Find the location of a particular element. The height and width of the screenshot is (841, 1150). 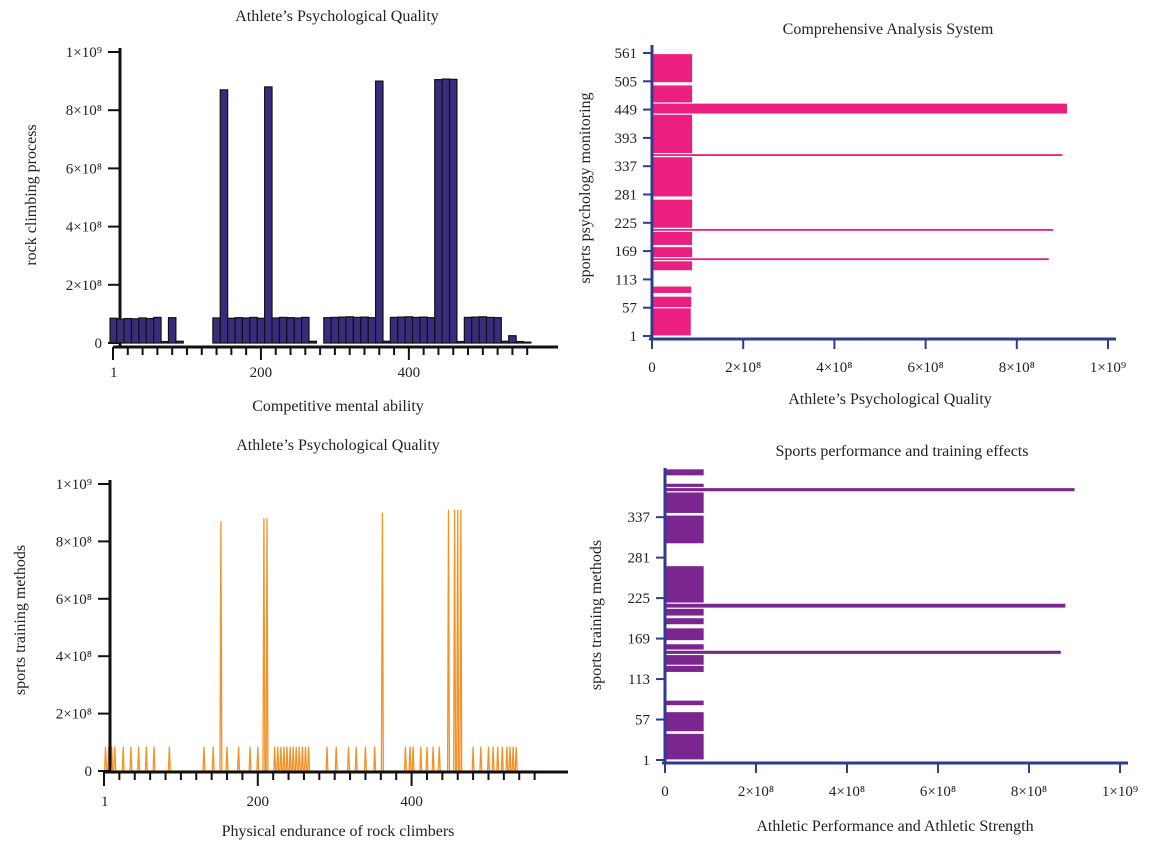

chart-2-y-tick-label: 225 is located at coordinates (626, 224).